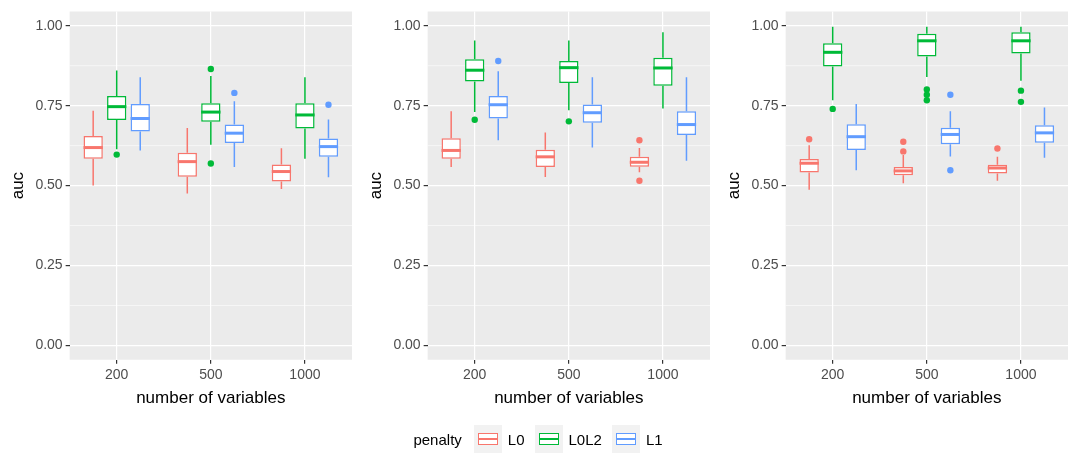 The image size is (1076, 457). What do you see at coordinates (437, 439) in the screenshot?
I see `legend-title: penalty` at bounding box center [437, 439].